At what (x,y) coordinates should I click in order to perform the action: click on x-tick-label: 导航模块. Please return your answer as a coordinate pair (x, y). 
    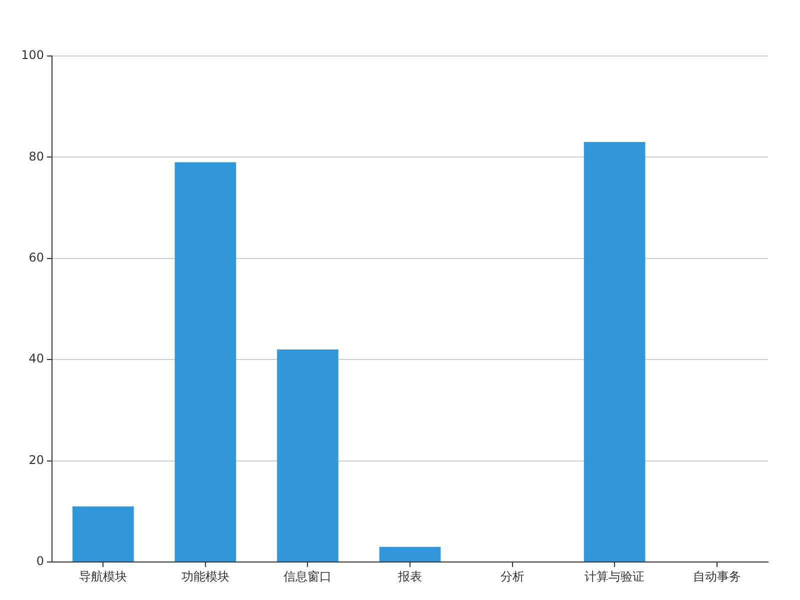
    Looking at the image, I should click on (103, 576).